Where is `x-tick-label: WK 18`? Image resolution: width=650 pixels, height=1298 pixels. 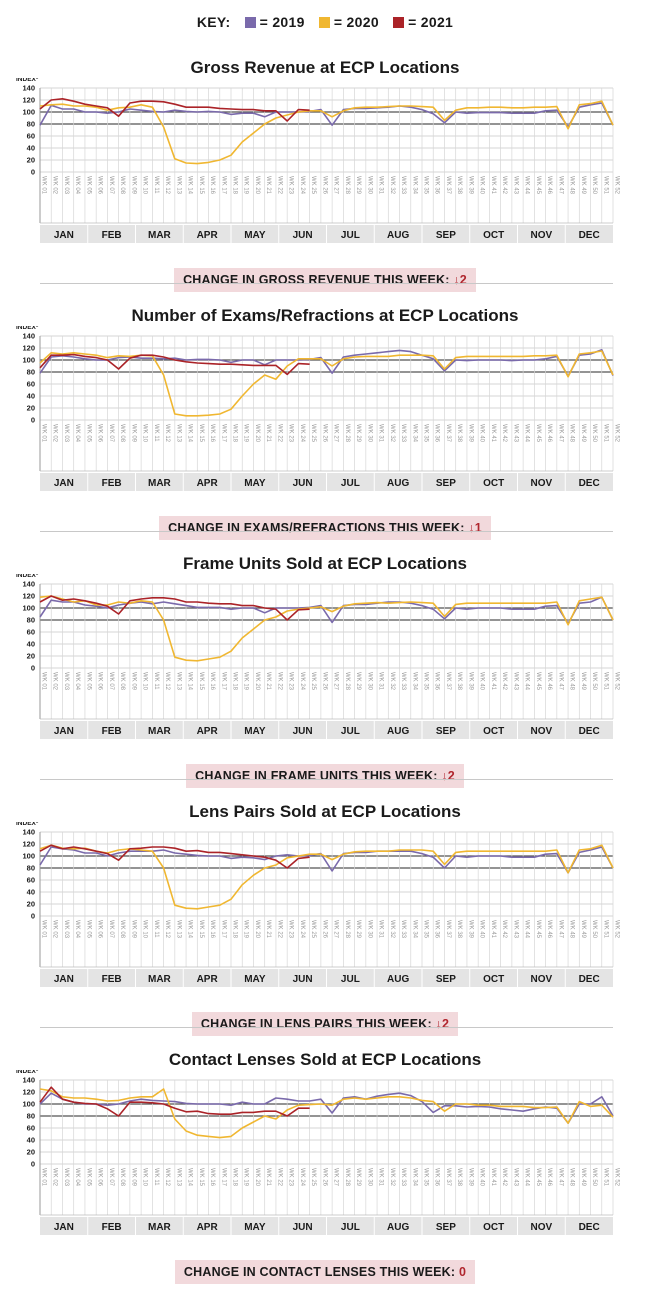 x-tick-label: WK 18 is located at coordinates (235, 681).